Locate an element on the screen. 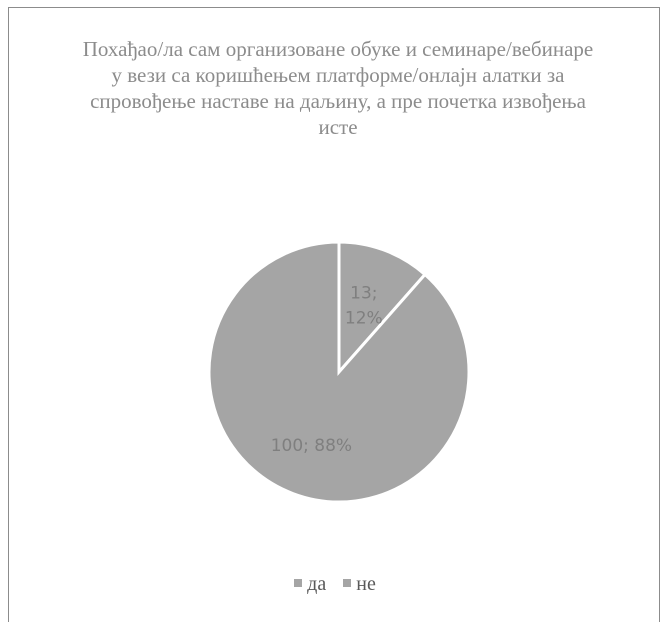 The width and height of the screenshot is (667, 622). legend-swatch-da is located at coordinates (298, 583).